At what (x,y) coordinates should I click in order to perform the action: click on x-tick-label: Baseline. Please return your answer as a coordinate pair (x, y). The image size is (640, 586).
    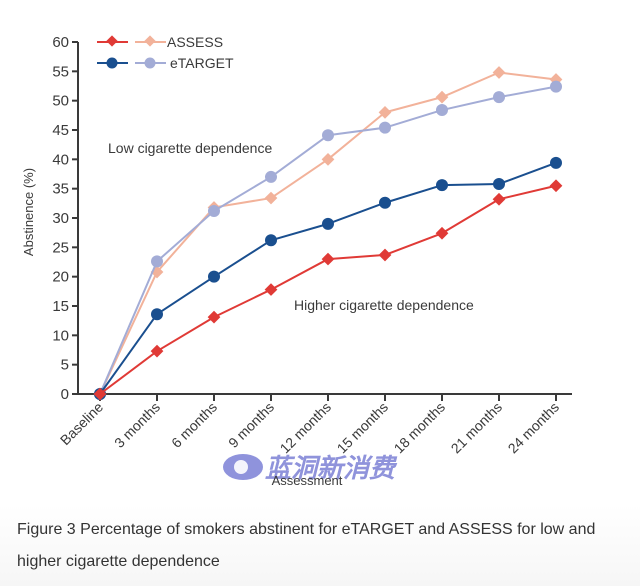
    Looking at the image, I should click on (81, 423).